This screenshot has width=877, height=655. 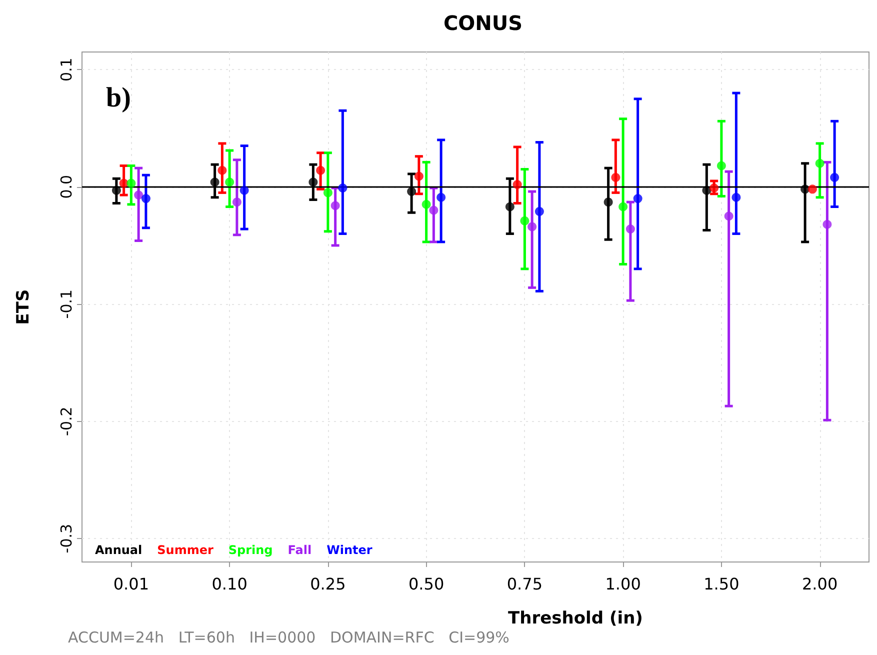 I want to click on annotation: b), so click(x=118, y=98).